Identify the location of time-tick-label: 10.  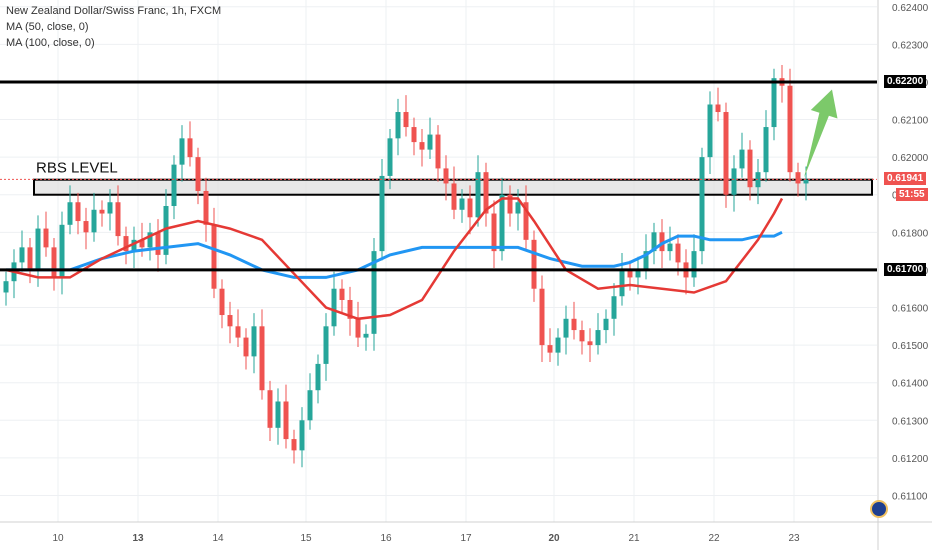
(58, 538).